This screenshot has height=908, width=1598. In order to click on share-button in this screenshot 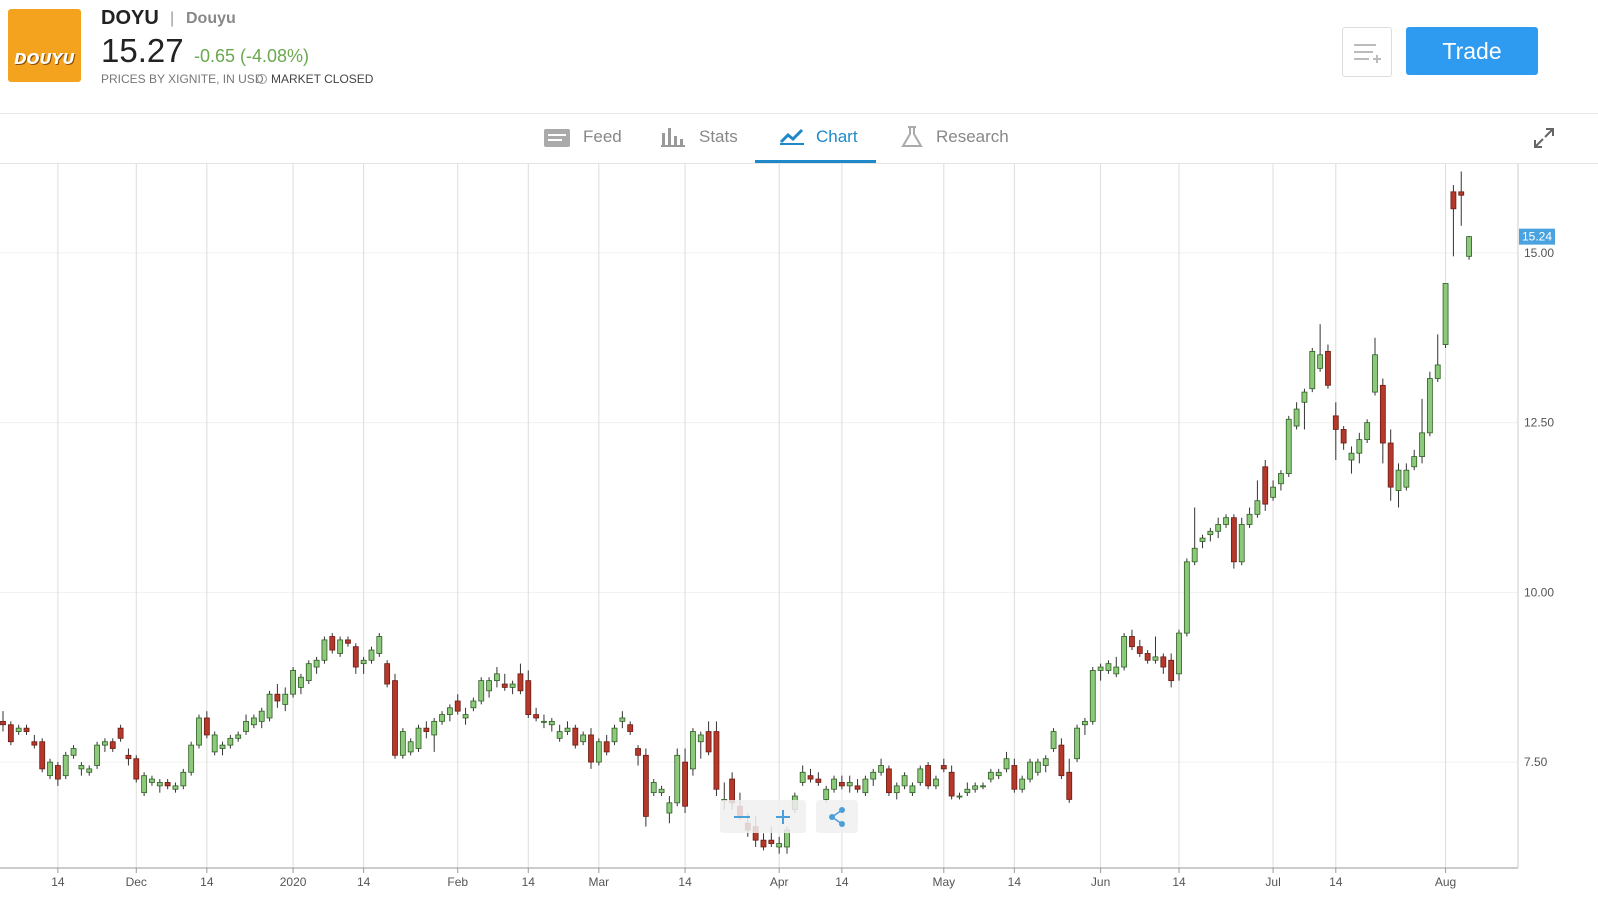, I will do `click(837, 816)`.